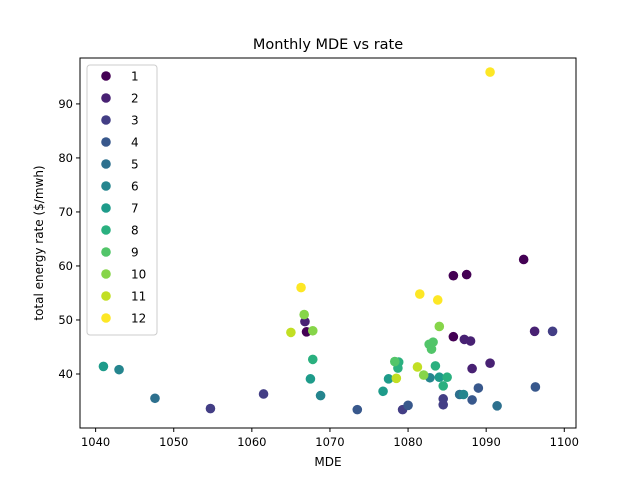 The image size is (640, 480). I want to click on legend-label: 9, so click(135, 253).